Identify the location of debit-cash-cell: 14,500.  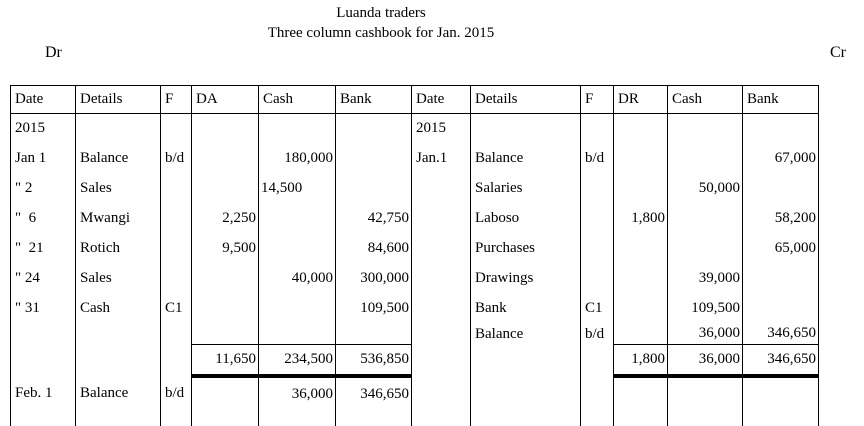
(297, 188).